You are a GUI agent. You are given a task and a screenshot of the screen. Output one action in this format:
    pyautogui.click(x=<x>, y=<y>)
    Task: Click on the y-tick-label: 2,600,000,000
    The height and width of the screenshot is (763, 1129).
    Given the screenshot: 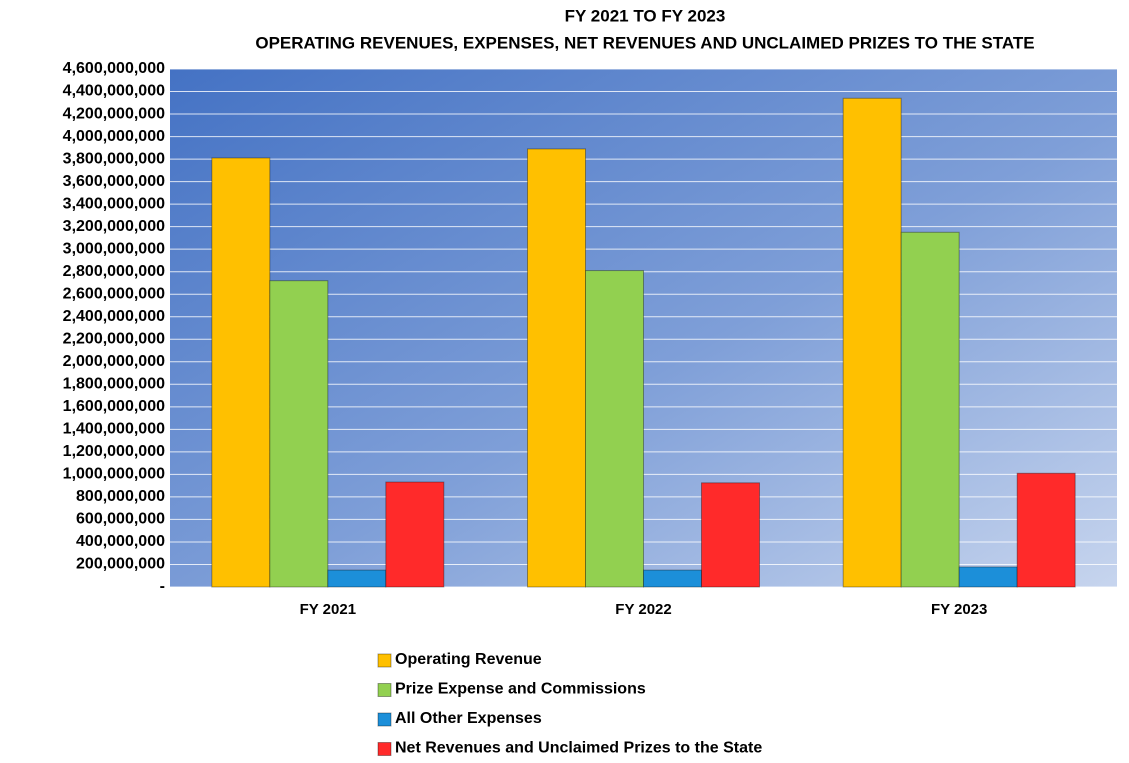 What is the action you would take?
    pyautogui.click(x=114, y=293)
    